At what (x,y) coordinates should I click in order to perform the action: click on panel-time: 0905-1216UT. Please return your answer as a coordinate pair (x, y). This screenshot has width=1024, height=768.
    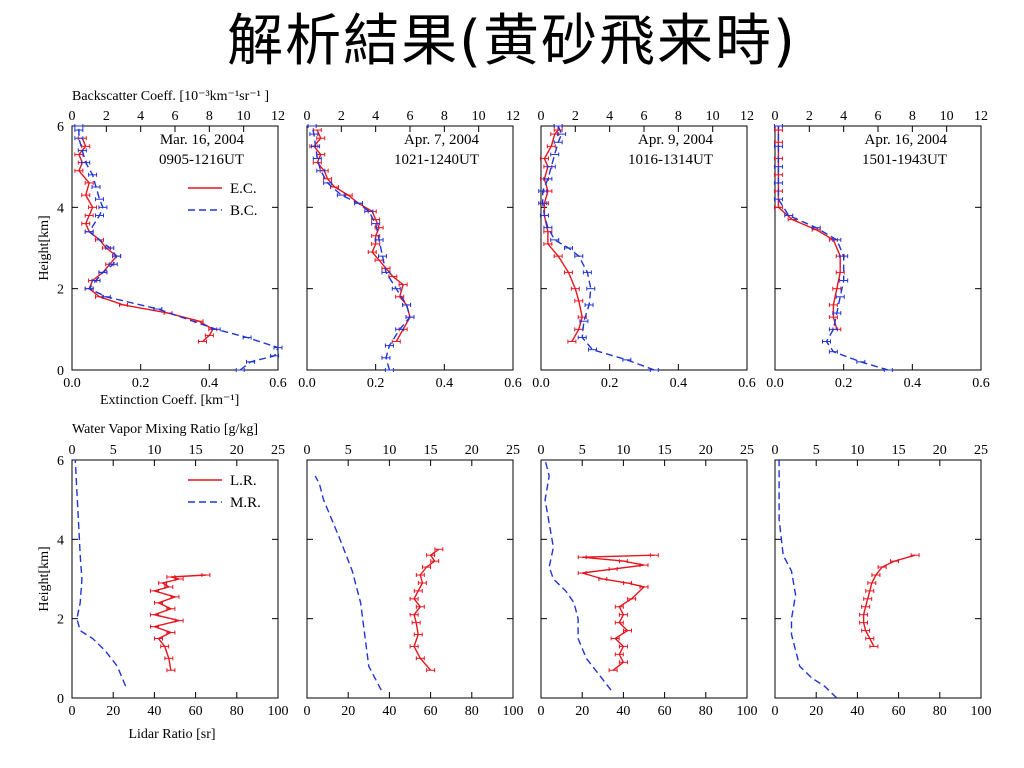
    Looking at the image, I should click on (201, 160).